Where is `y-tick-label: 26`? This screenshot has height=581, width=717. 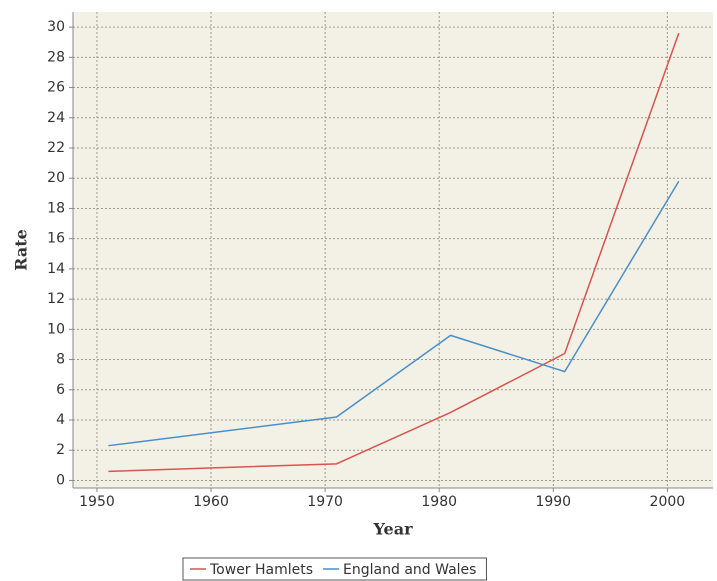 y-tick-label: 26 is located at coordinates (56, 88).